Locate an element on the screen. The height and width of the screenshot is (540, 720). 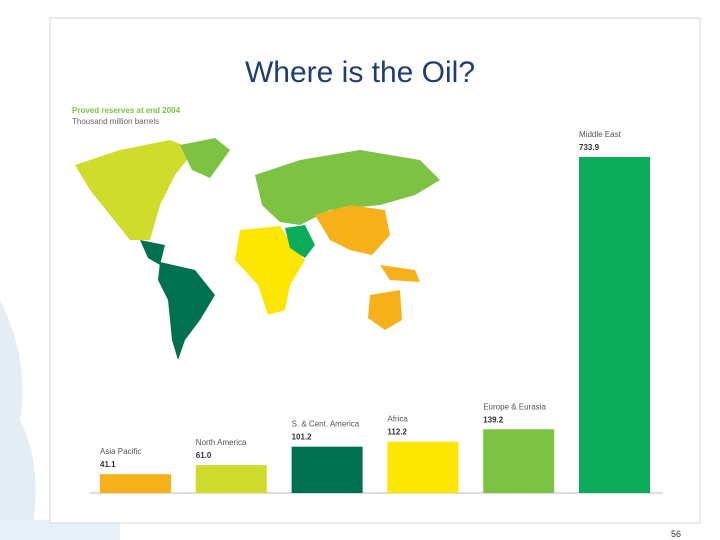
chart-title: Proved reserves at end 2004 is located at coordinates (126, 110).